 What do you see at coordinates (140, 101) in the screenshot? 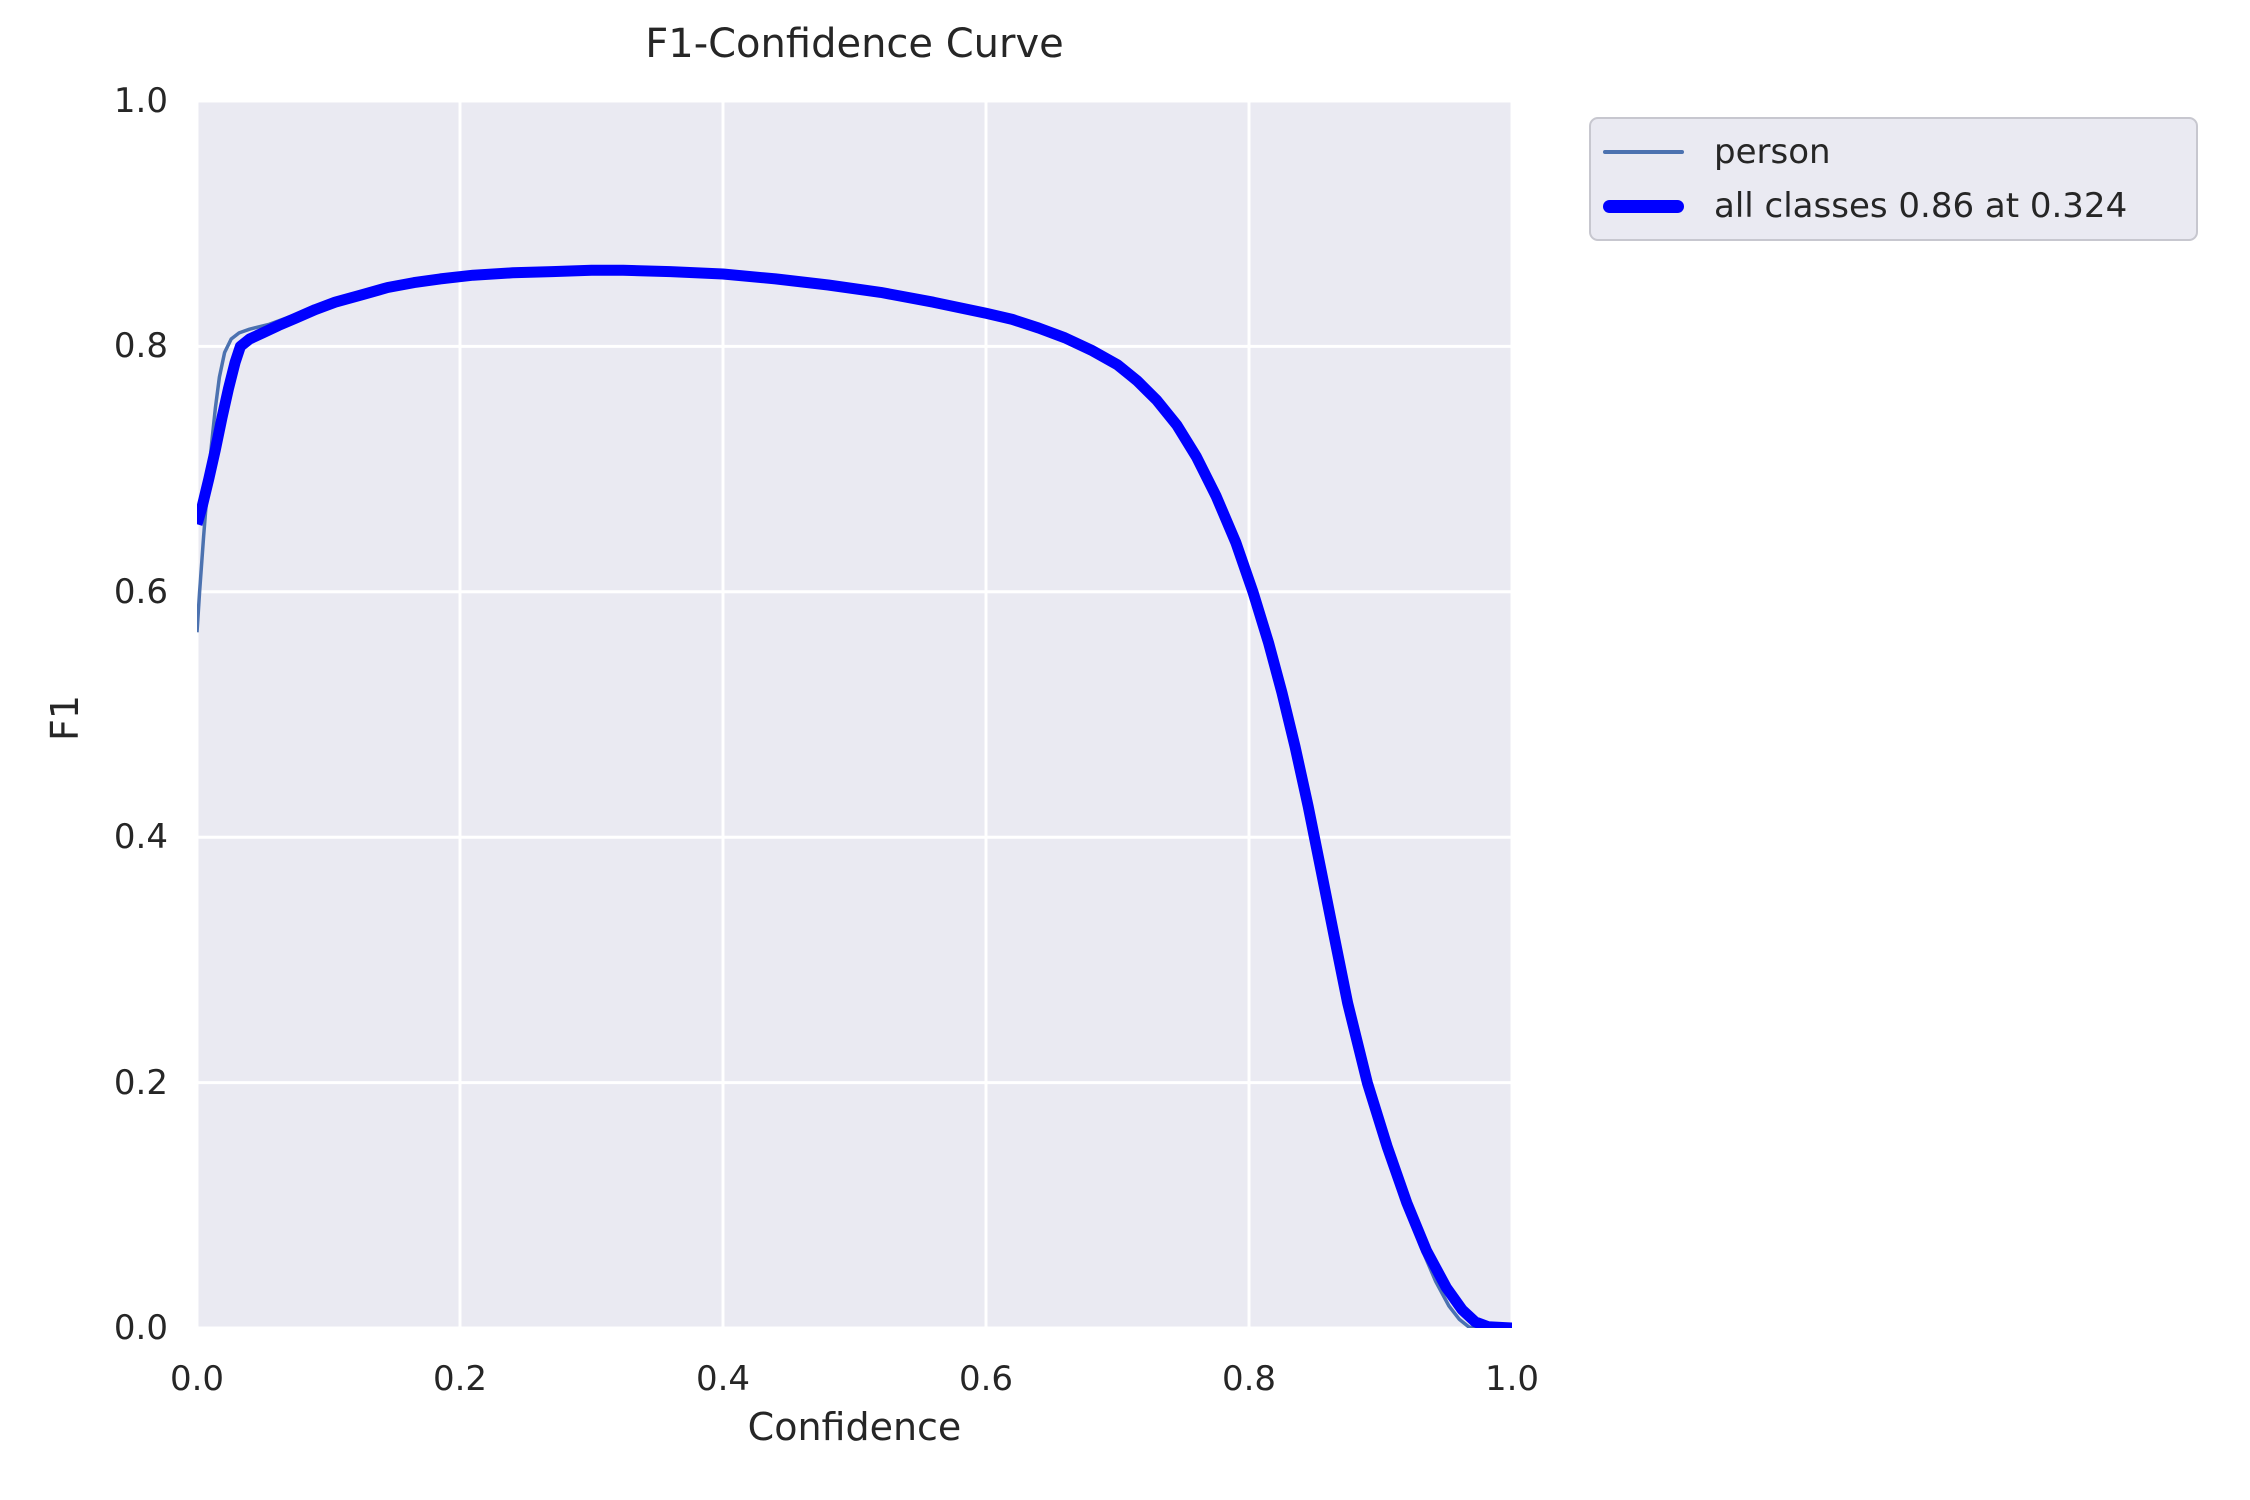
I see `y-tick-label: 1.0` at bounding box center [140, 101].